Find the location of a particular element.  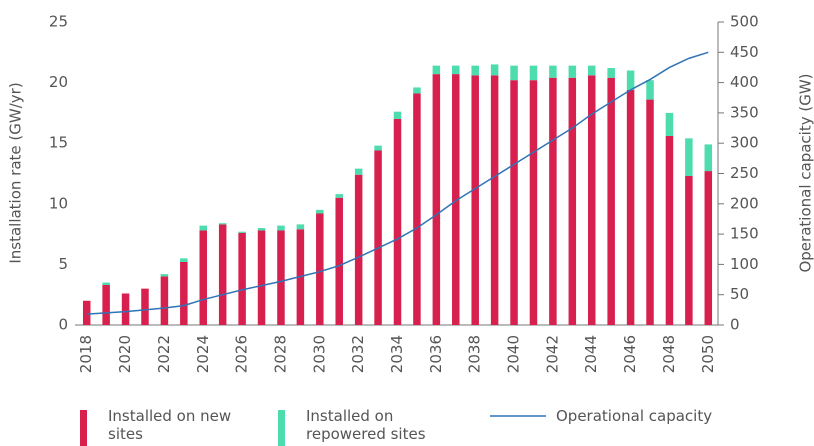

y2-tick-label: 0 is located at coordinates (735, 325).